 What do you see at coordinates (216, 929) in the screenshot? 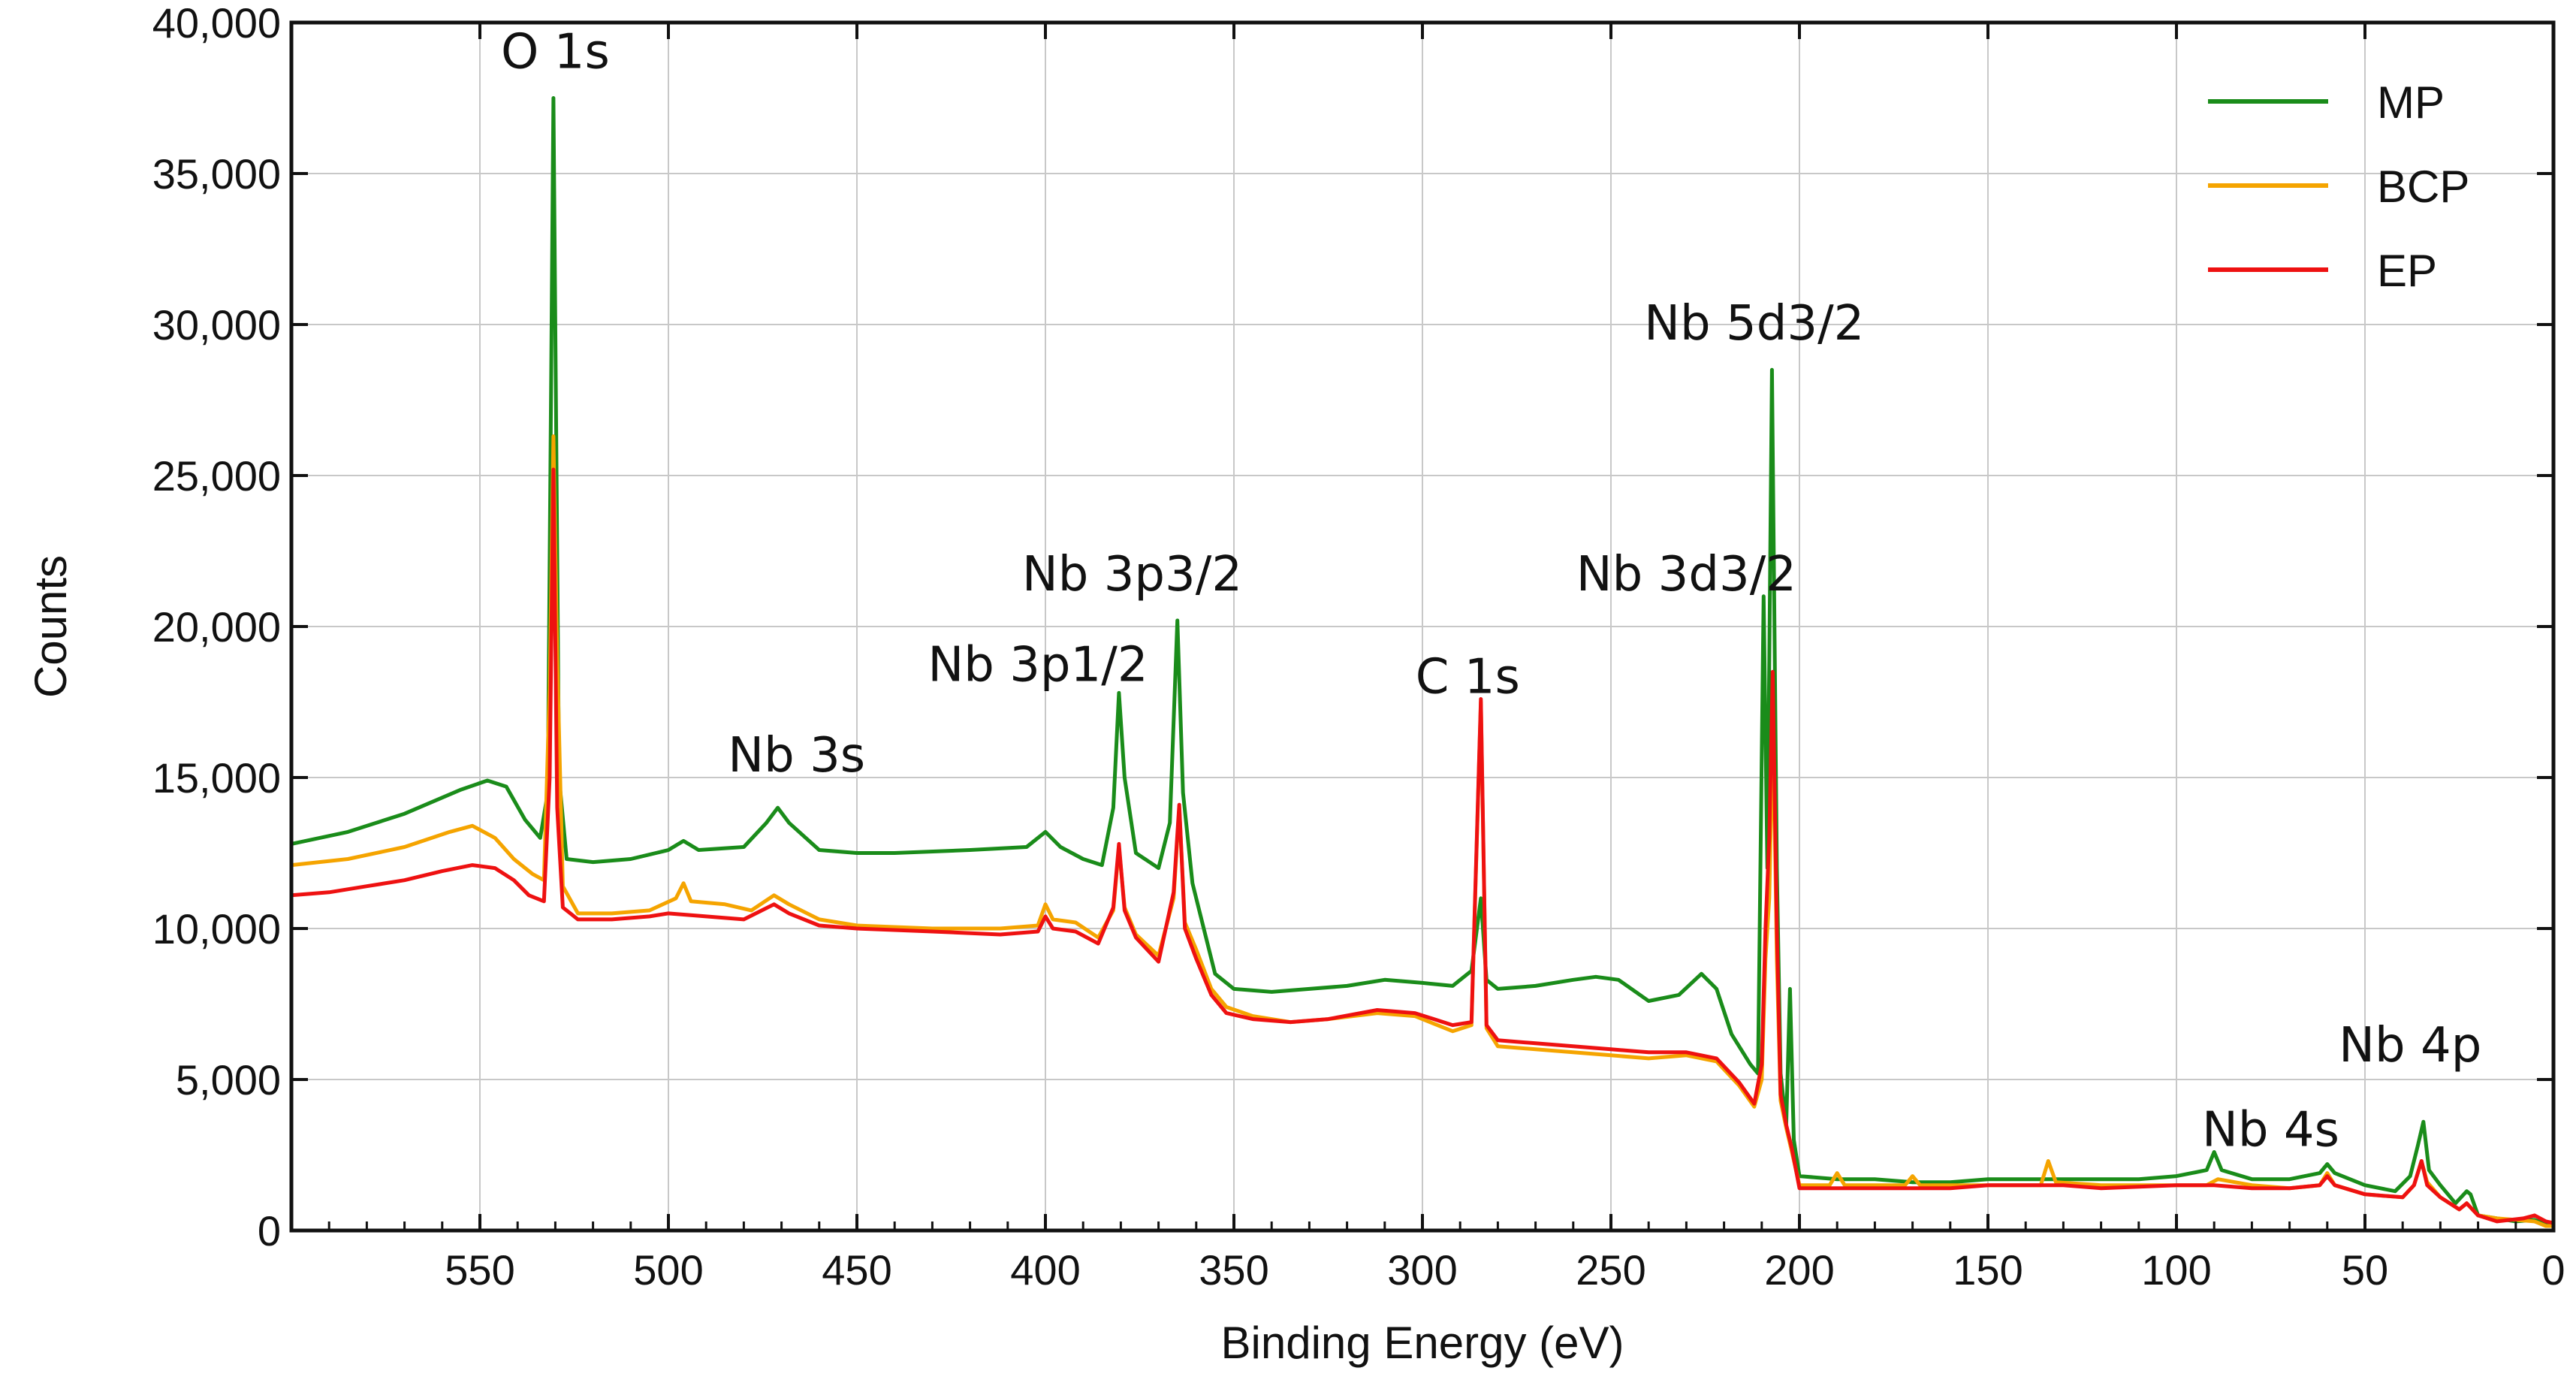
I see `y-tick-label: 10,000` at bounding box center [216, 929].